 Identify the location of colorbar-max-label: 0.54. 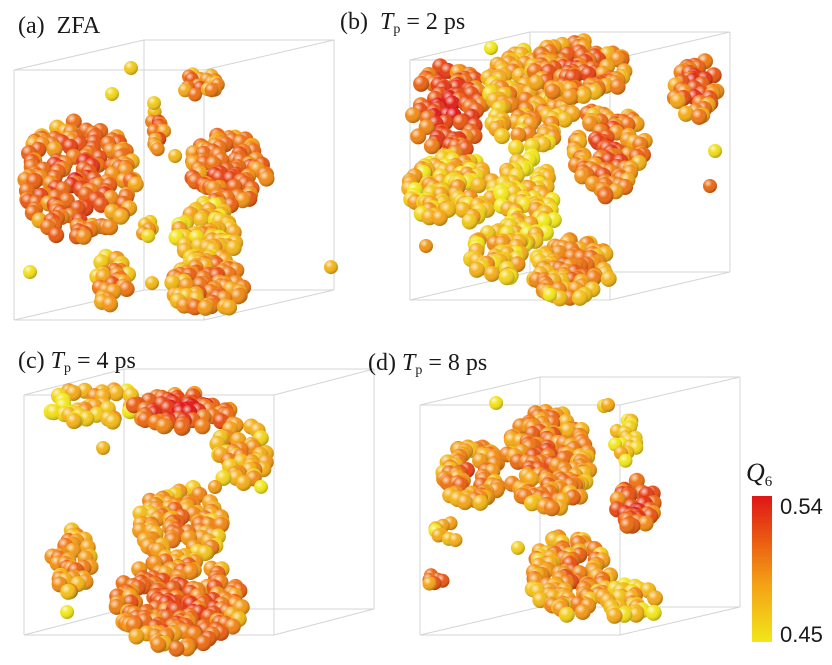
(801, 506).